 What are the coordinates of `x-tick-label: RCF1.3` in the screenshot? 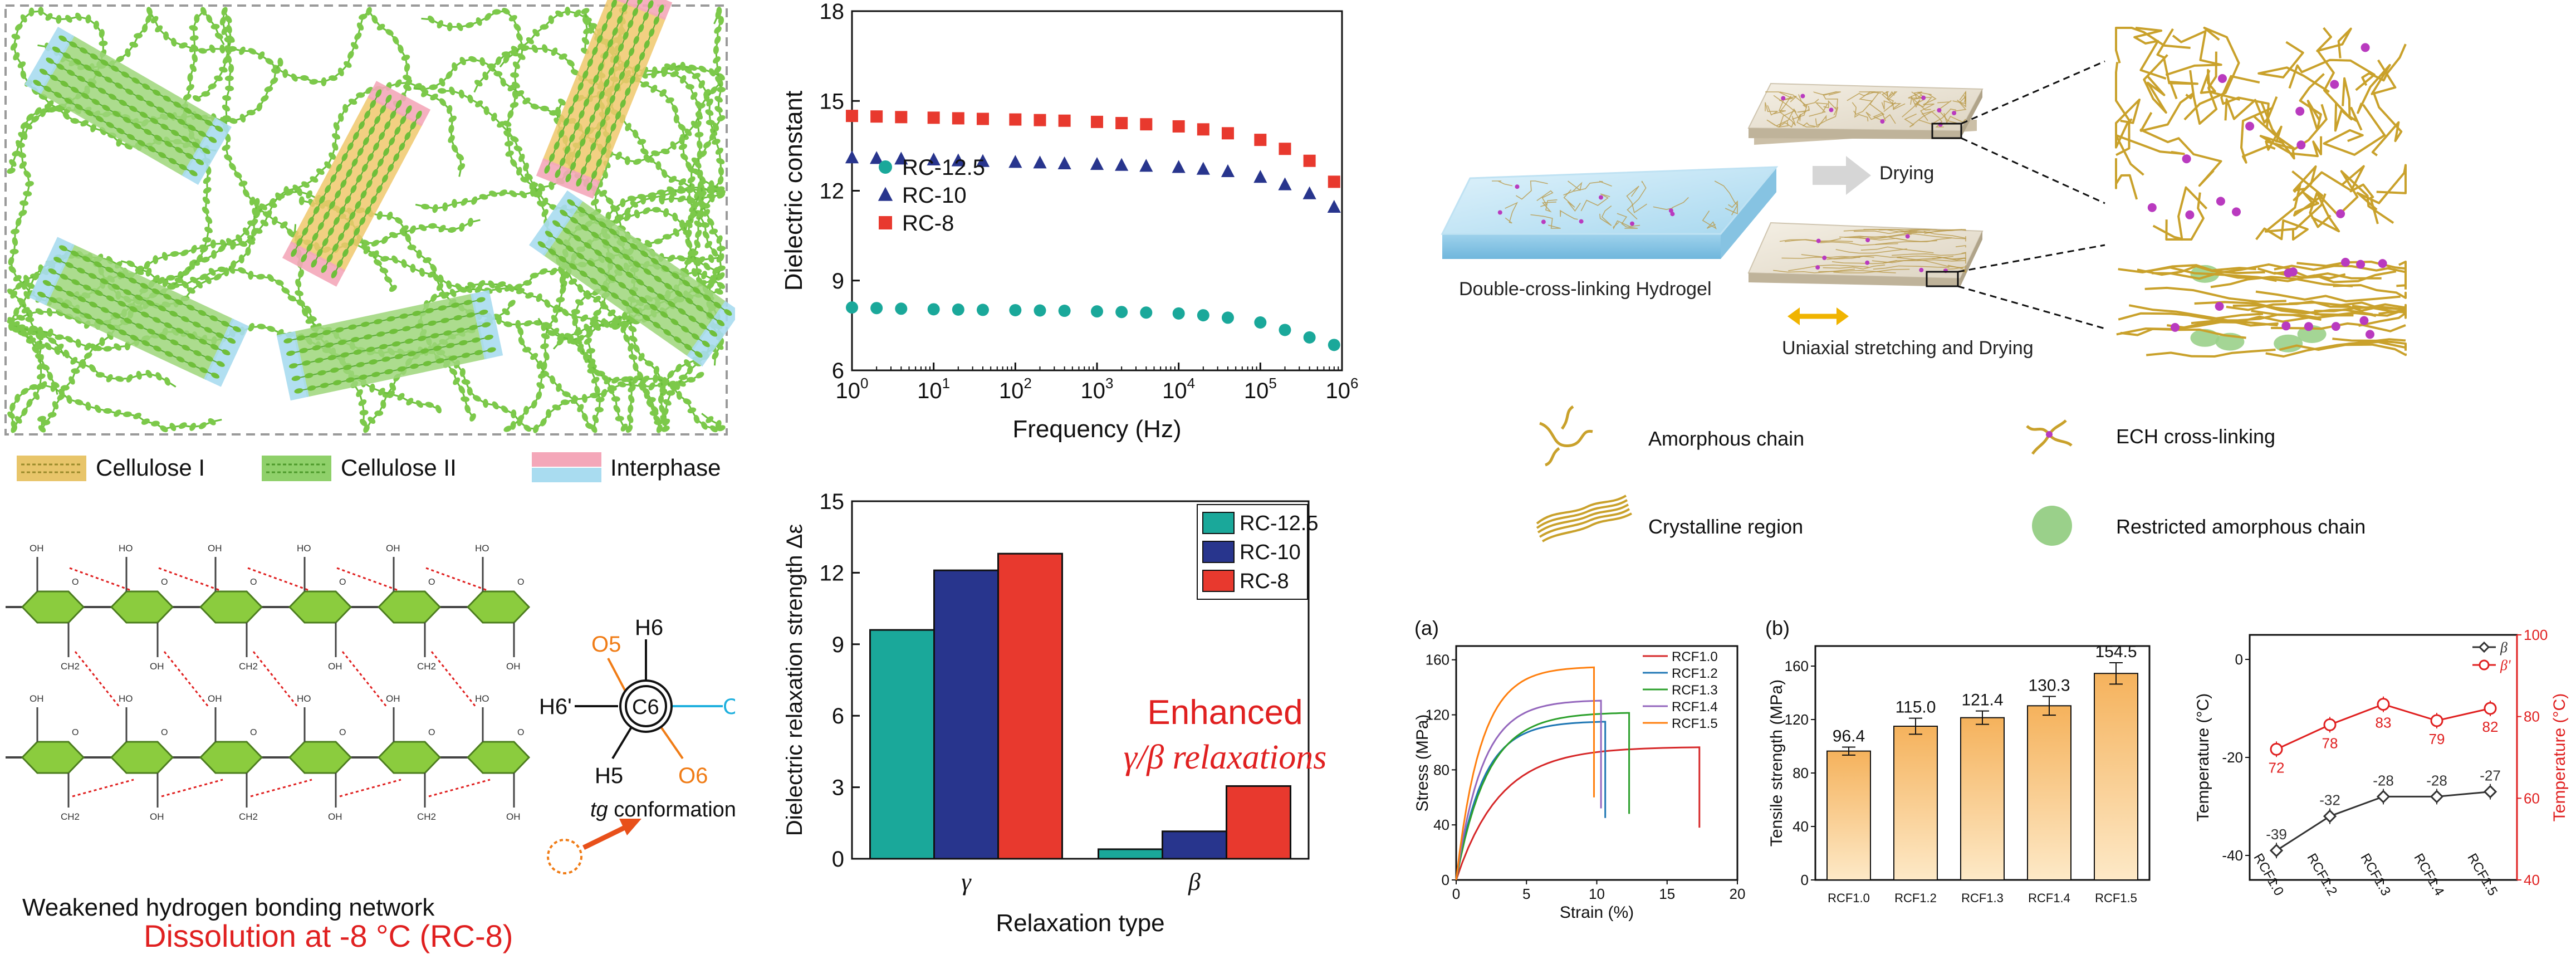 It's located at (2375, 875).